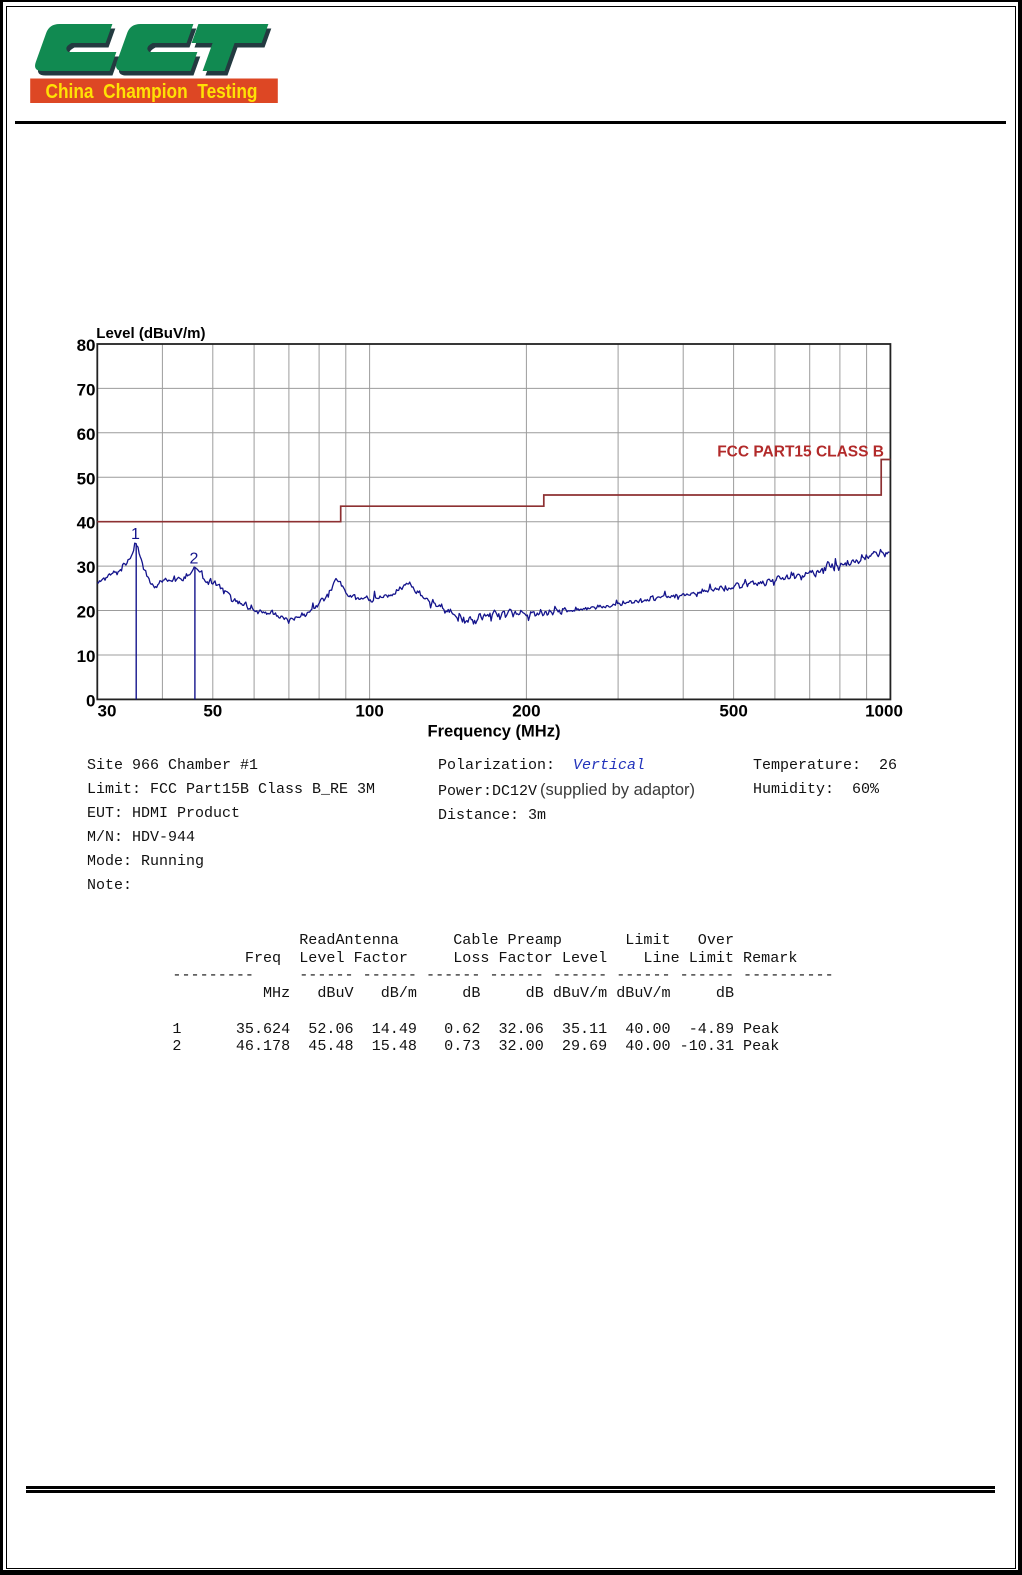  What do you see at coordinates (90, 700) in the screenshot?
I see `svg-text: 0` at bounding box center [90, 700].